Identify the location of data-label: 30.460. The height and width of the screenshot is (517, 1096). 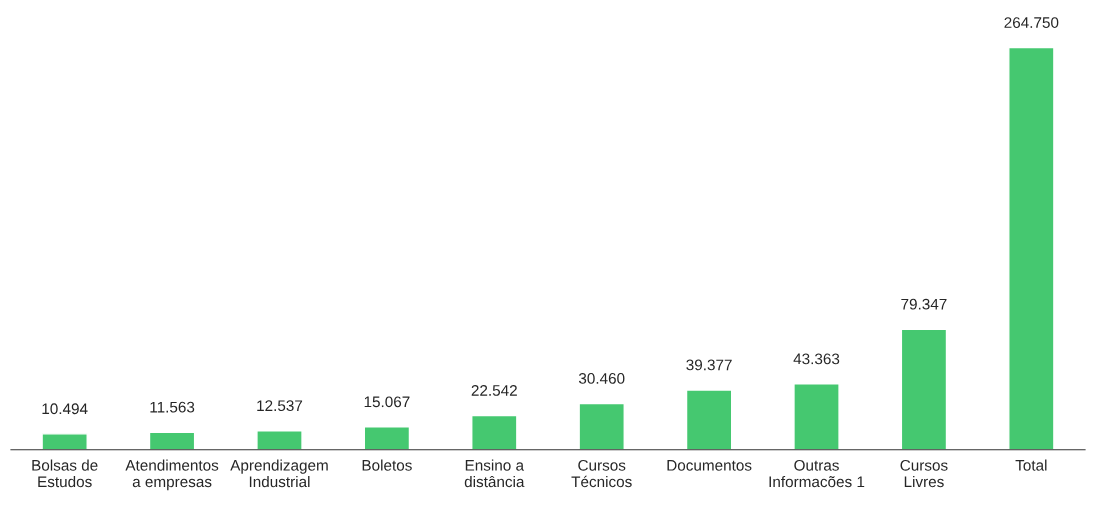
(601, 378).